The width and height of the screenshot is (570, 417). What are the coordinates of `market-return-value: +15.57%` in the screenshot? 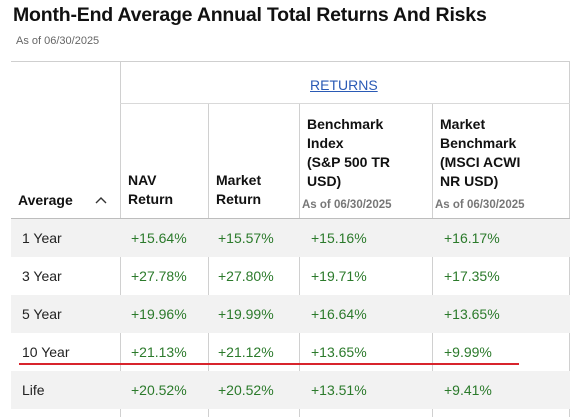 It's located at (246, 238).